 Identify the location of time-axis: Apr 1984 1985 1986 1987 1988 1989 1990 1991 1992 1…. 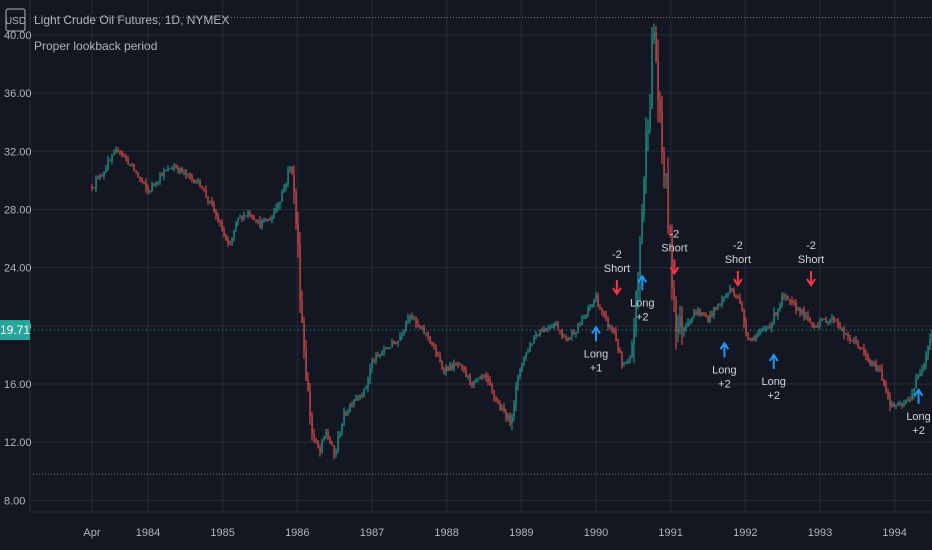
(481, 525).